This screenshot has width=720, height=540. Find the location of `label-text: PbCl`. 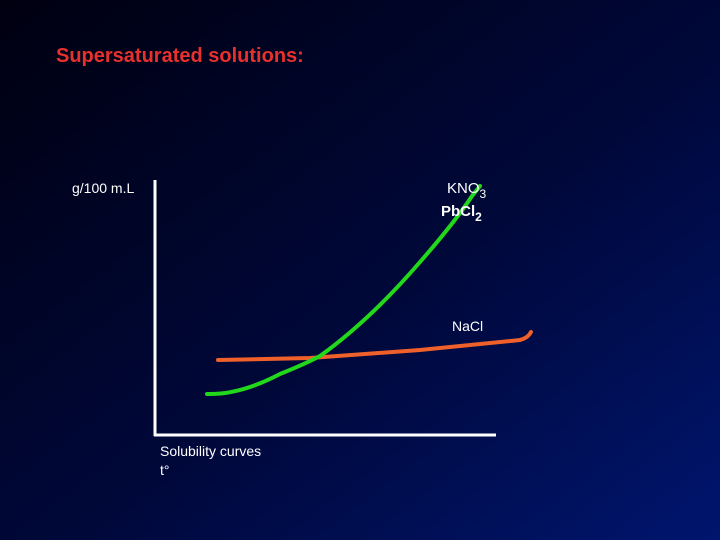

label-text: PbCl is located at coordinates (458, 211).